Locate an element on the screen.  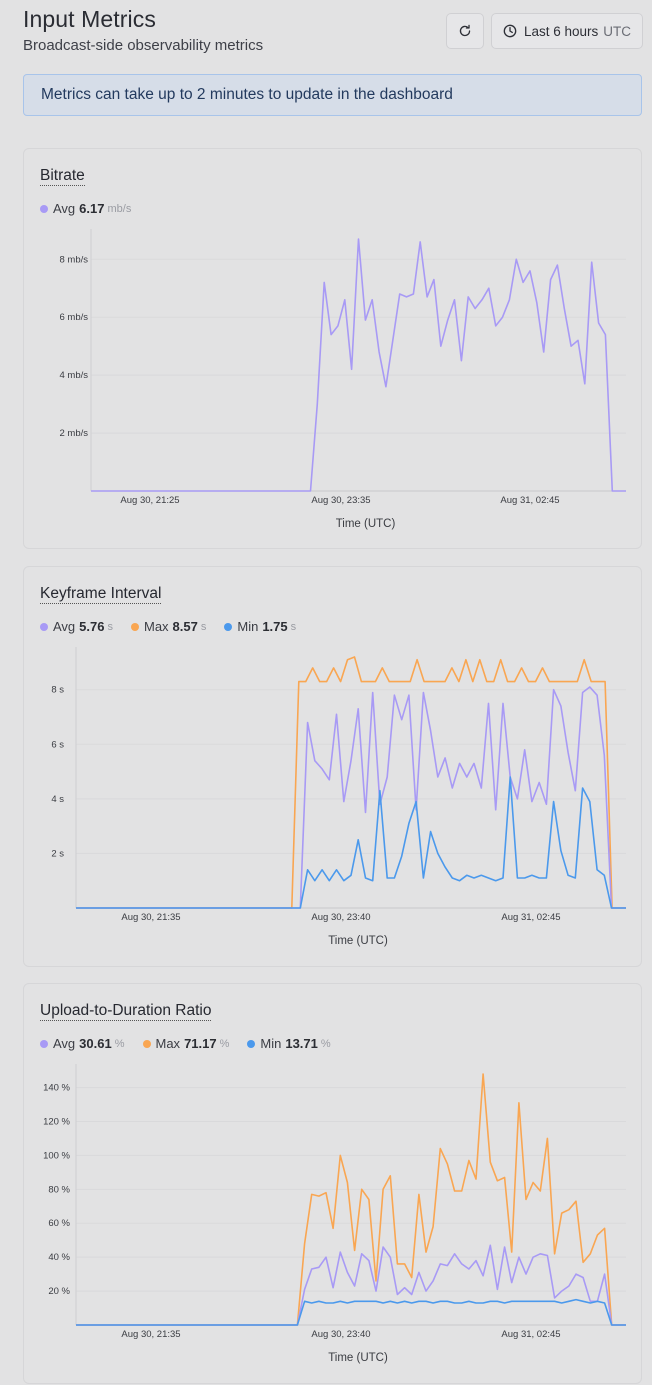
legend-item-min: Min 13.71 % is located at coordinates (289, 1043).